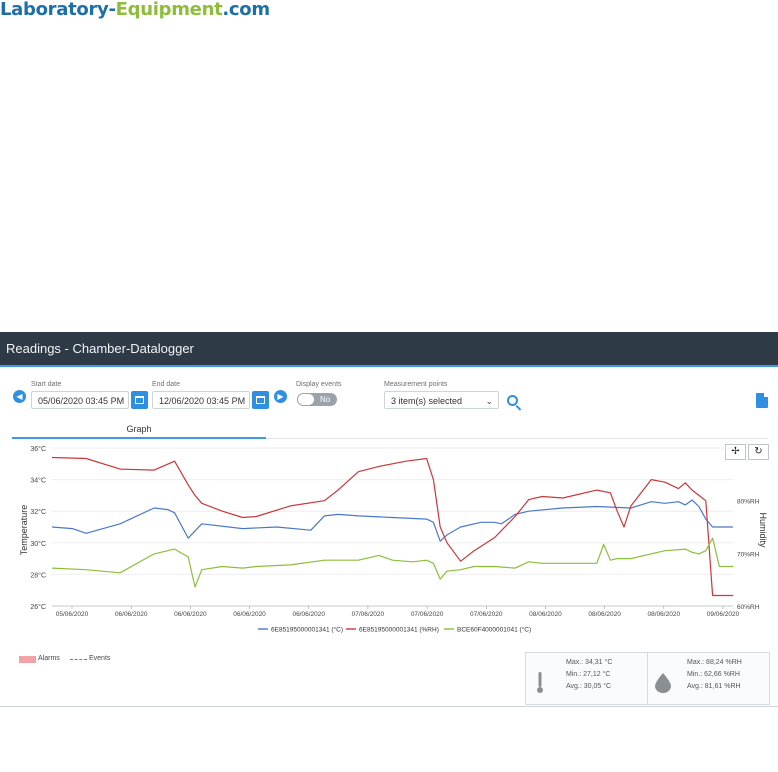 Image resolution: width=778 pixels, height=772 pixels. I want to click on measurement-points-select: 3 item(s) selected ⌄, so click(441, 400).